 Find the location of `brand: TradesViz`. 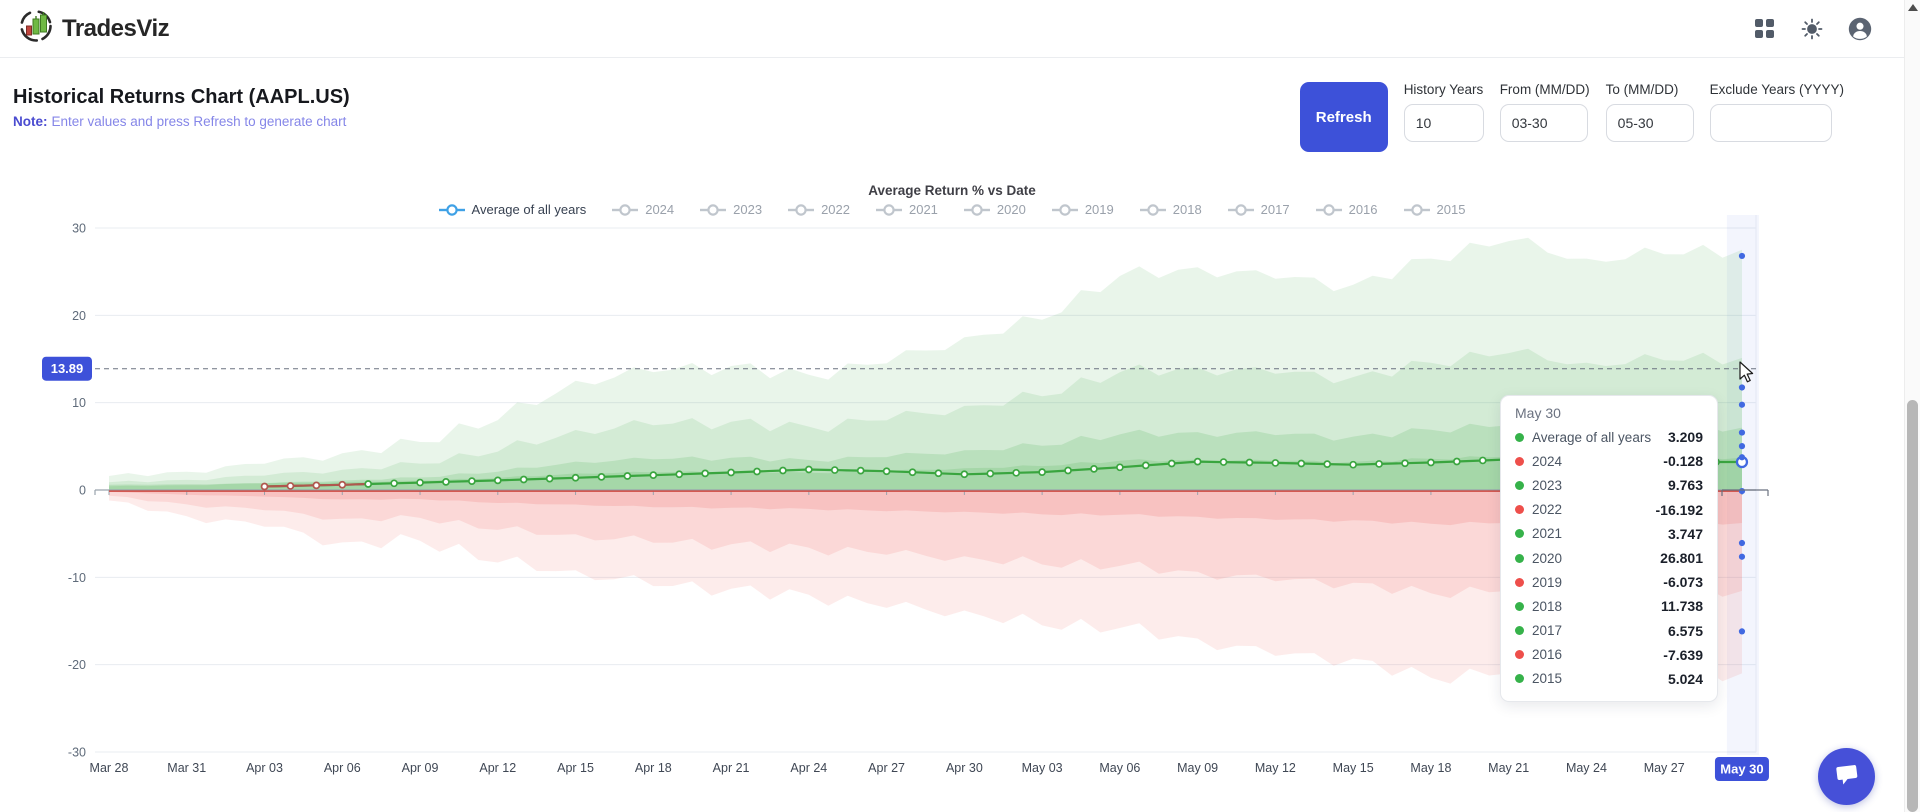

brand: TradesViz is located at coordinates (94, 28).